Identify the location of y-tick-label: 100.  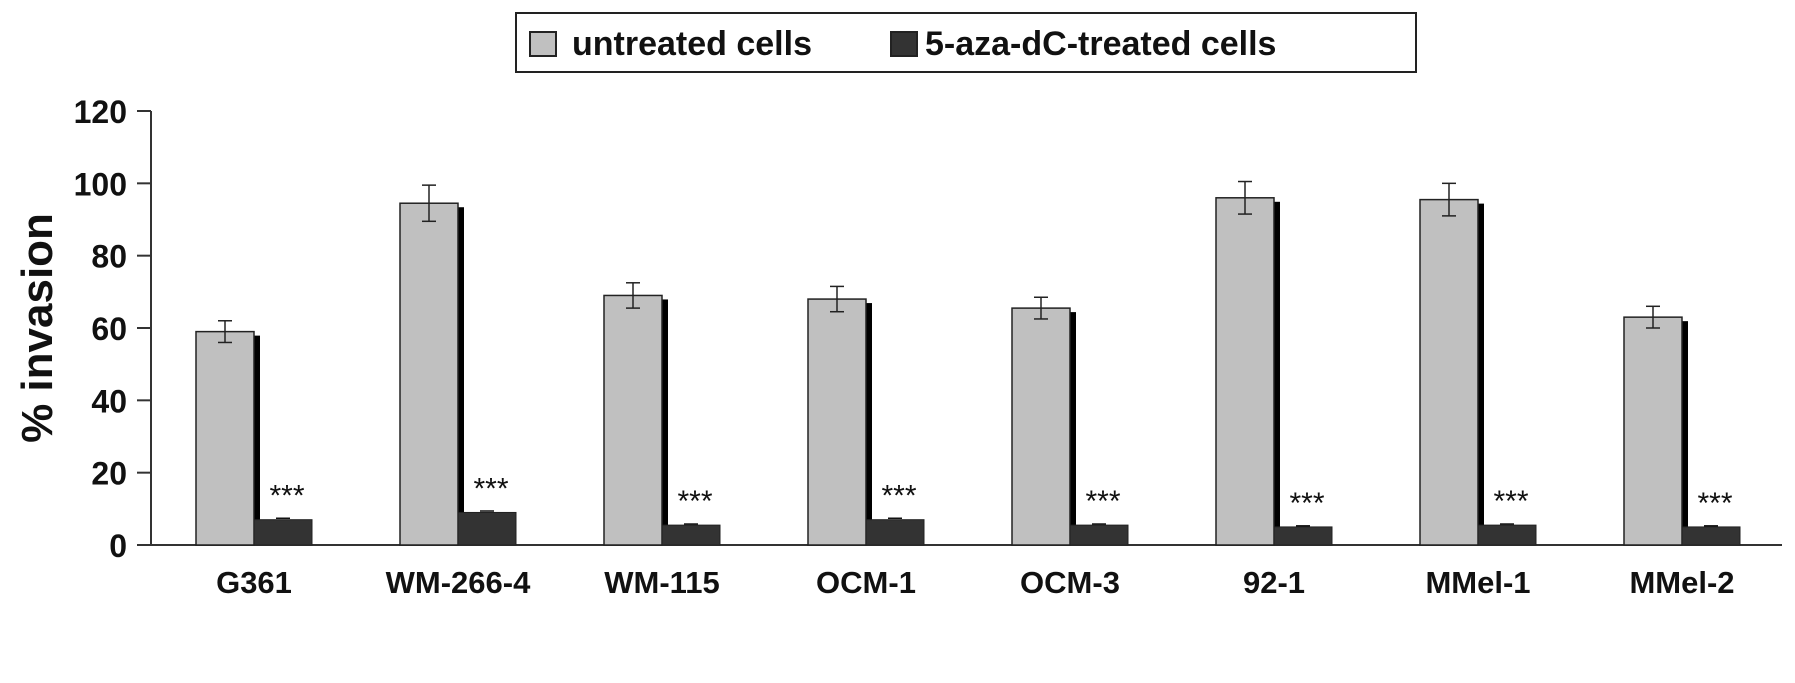
(100, 184).